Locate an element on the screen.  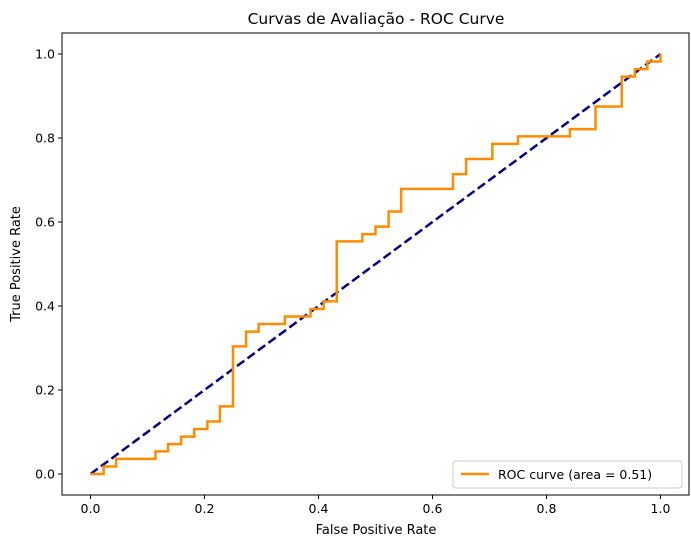
x-tick-label: 0.2 is located at coordinates (205, 508).